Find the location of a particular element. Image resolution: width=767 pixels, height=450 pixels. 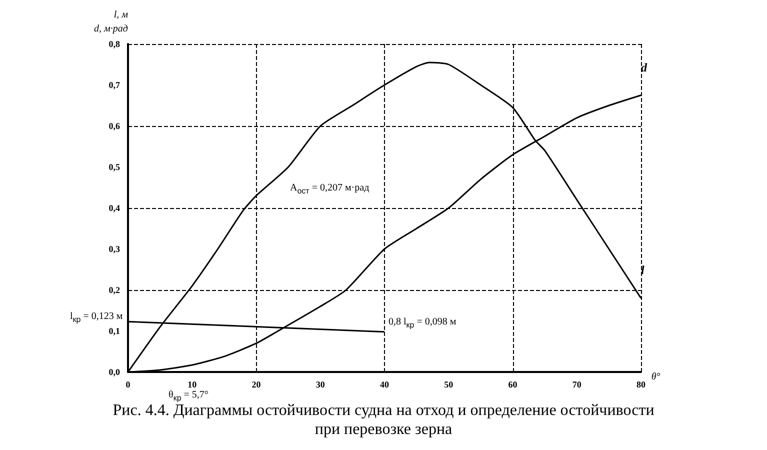

x-axis-title: θ° is located at coordinates (655, 377).